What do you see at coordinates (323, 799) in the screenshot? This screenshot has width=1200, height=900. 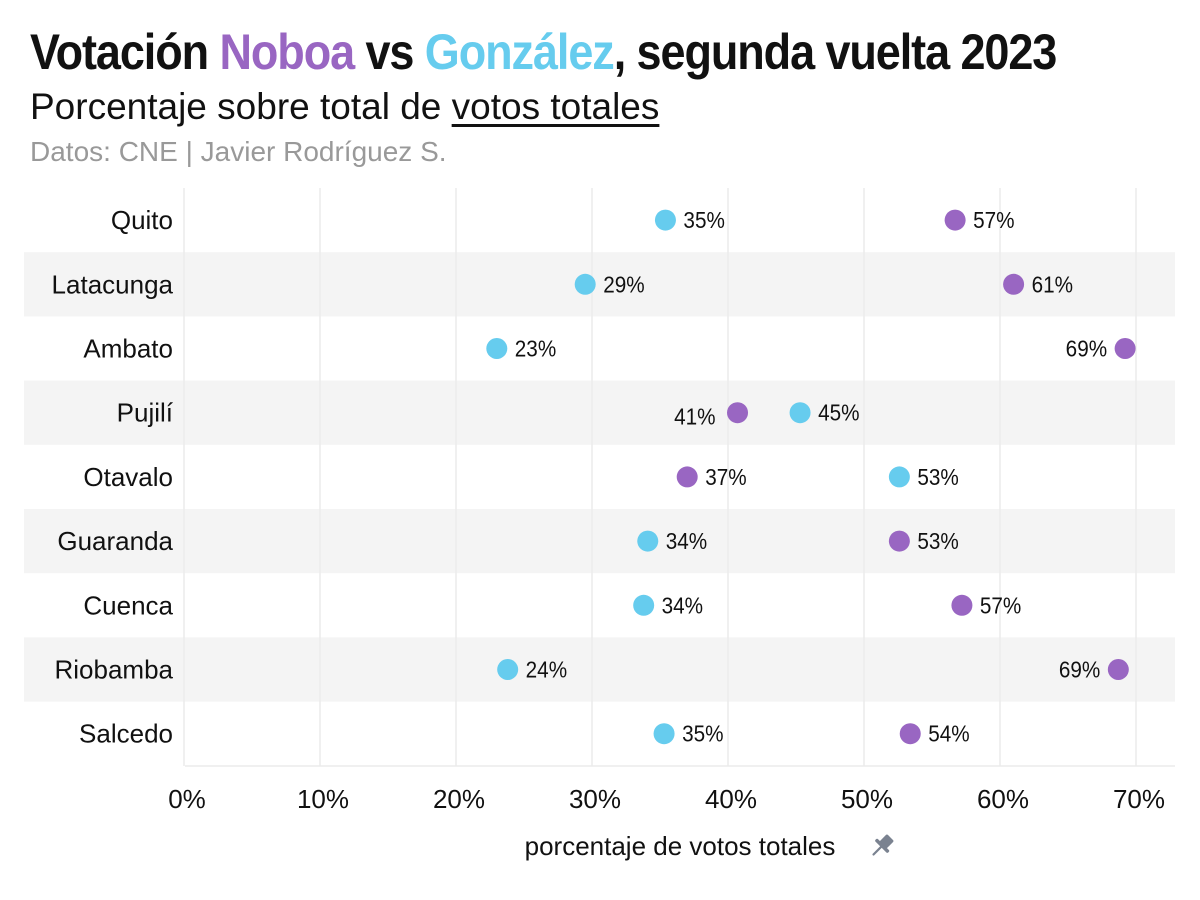 I see `x-tick-label: 10%` at bounding box center [323, 799].